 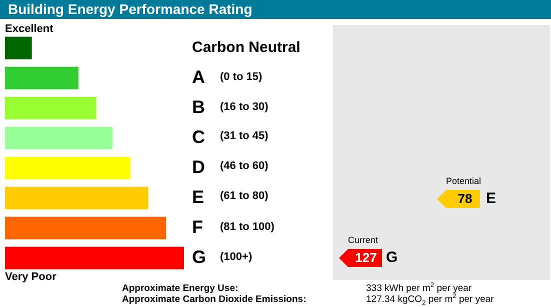 What do you see at coordinates (430, 300) in the screenshot?
I see `text: 127.34 kgCO$_{2}$ per m$^{2}$ per year` at bounding box center [430, 300].